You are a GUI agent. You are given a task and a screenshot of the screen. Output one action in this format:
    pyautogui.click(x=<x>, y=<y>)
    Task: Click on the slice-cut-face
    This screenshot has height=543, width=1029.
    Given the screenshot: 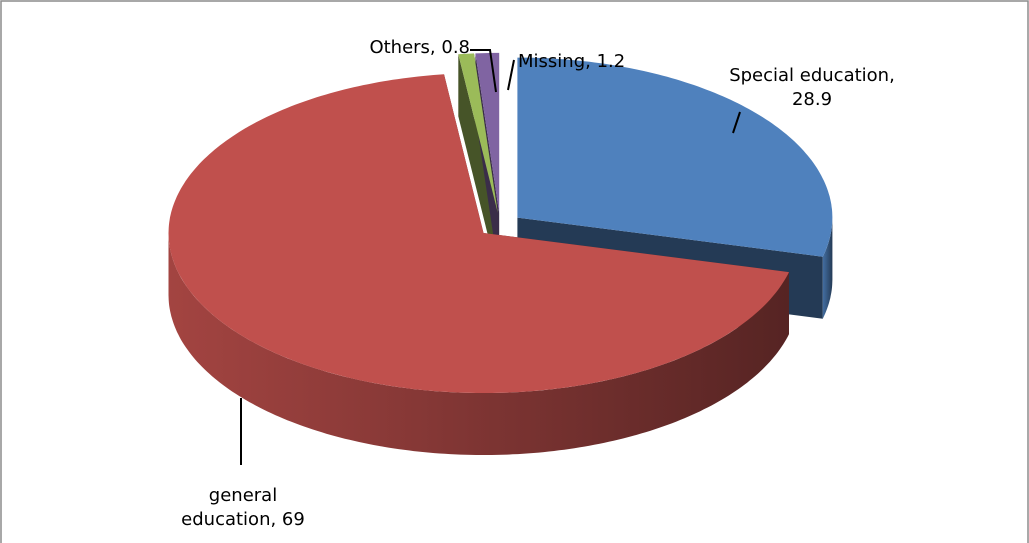 What is the action you would take?
    pyautogui.click(x=478, y=165)
    